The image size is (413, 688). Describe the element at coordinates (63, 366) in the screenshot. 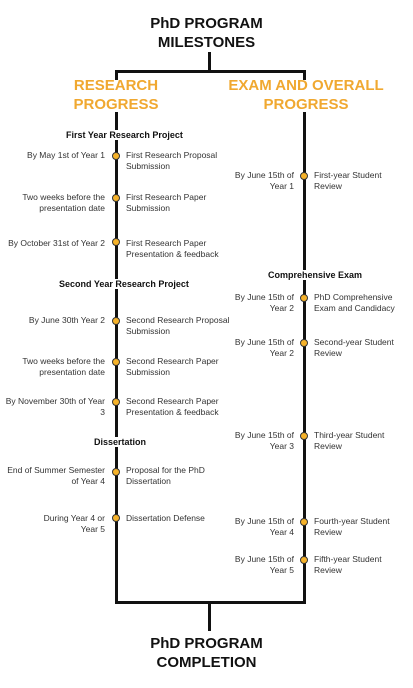

I see `research-when-5: Two weeks before the presentation date` at that location.